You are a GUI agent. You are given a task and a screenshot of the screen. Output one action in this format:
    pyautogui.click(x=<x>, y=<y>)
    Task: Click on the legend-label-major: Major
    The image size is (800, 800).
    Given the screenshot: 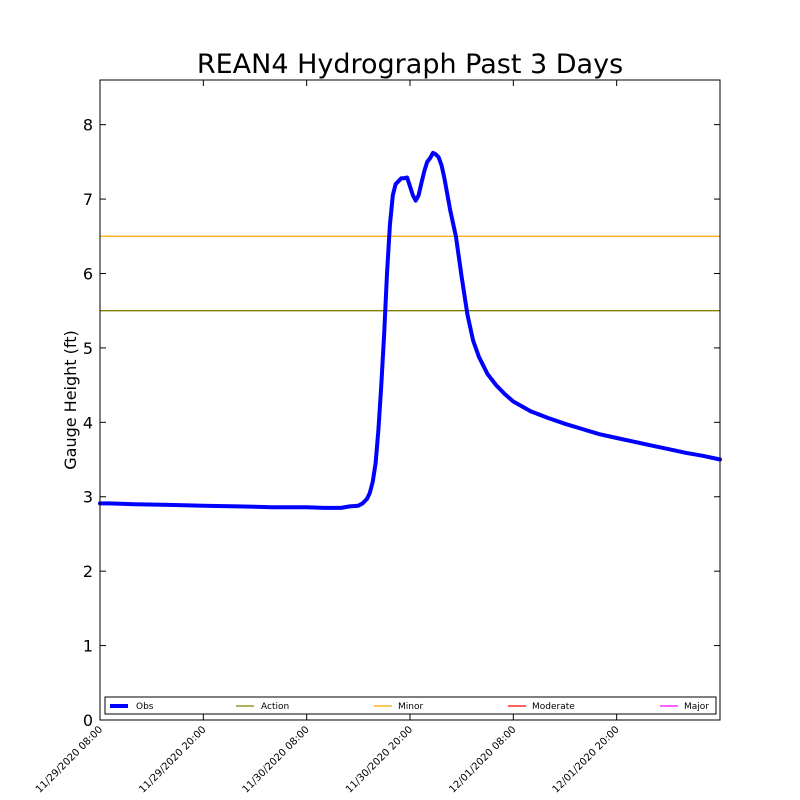 What is the action you would take?
    pyautogui.click(x=696, y=707)
    